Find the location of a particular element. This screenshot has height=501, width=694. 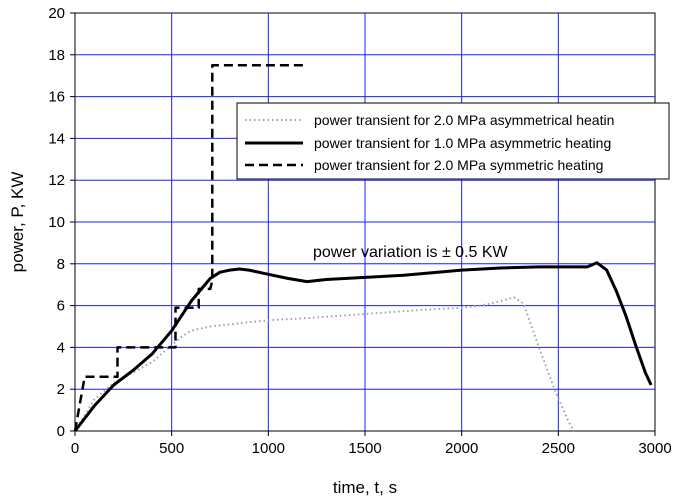

y-tick-label-0: 0 is located at coordinates (61, 431).